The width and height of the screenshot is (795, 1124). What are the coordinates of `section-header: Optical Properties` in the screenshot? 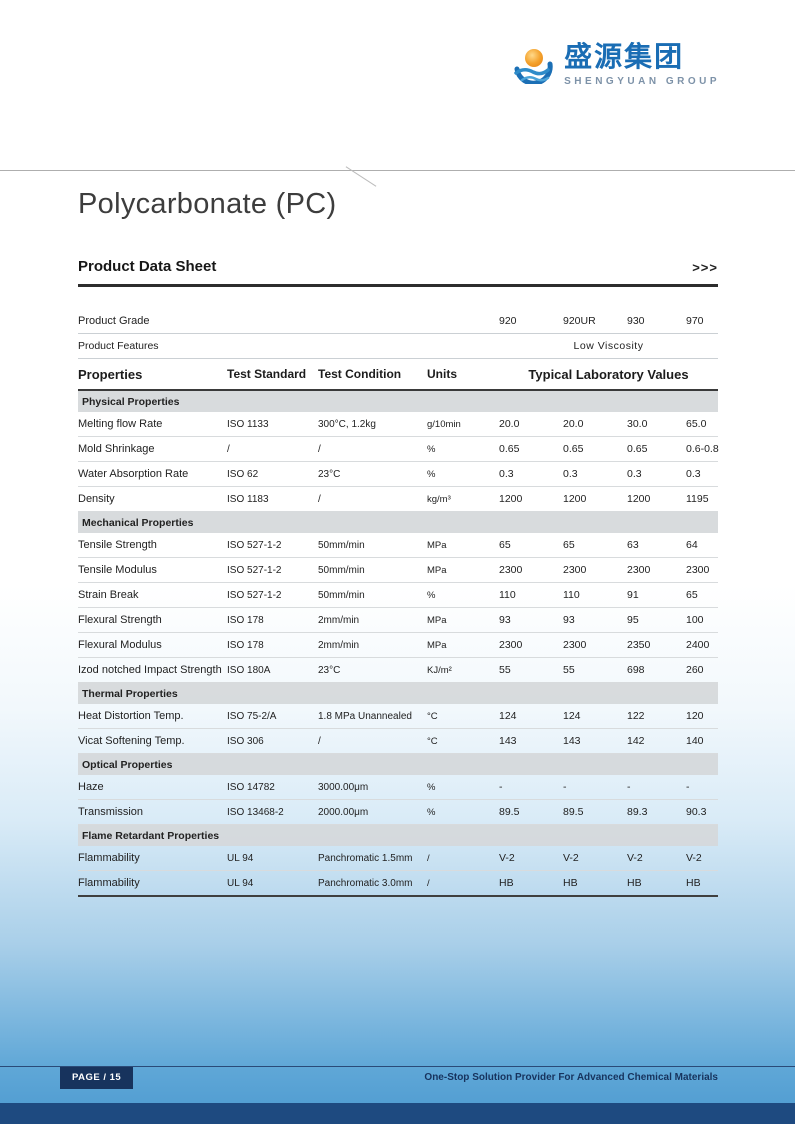 It's located at (398, 764).